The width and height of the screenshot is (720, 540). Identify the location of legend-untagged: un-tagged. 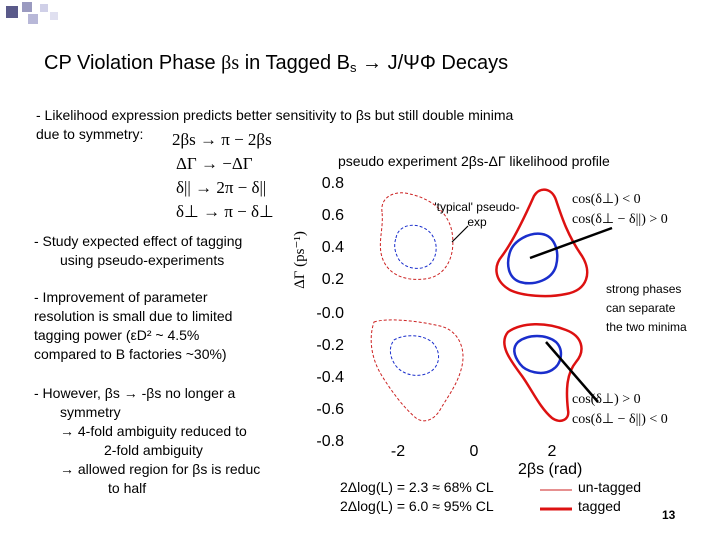
(610, 487).